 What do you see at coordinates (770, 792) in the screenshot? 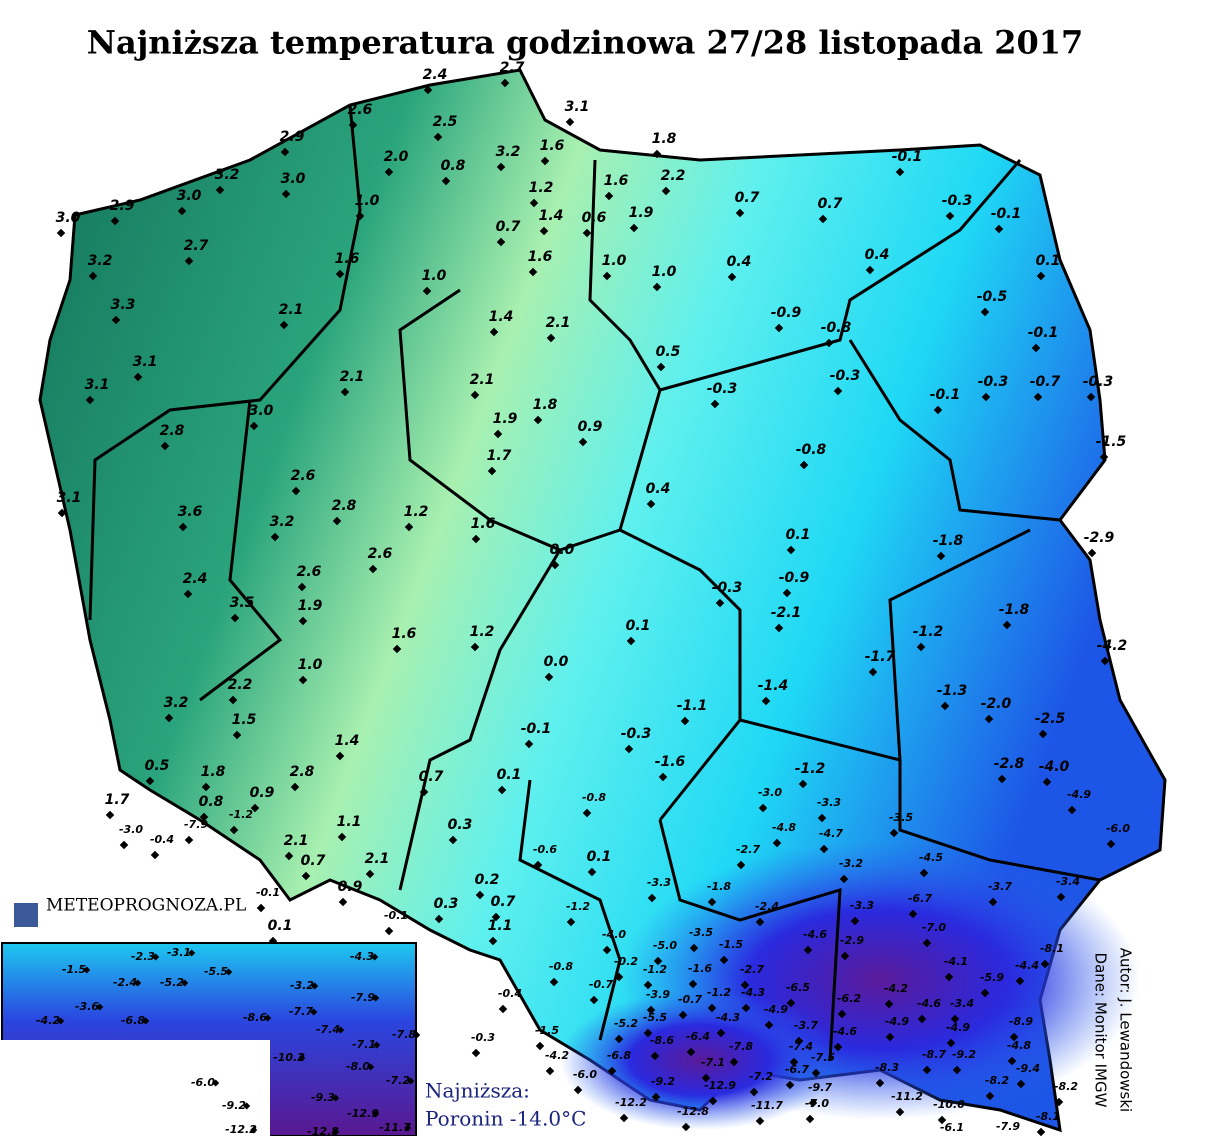
I see `station-value: -3.0` at bounding box center [770, 792].